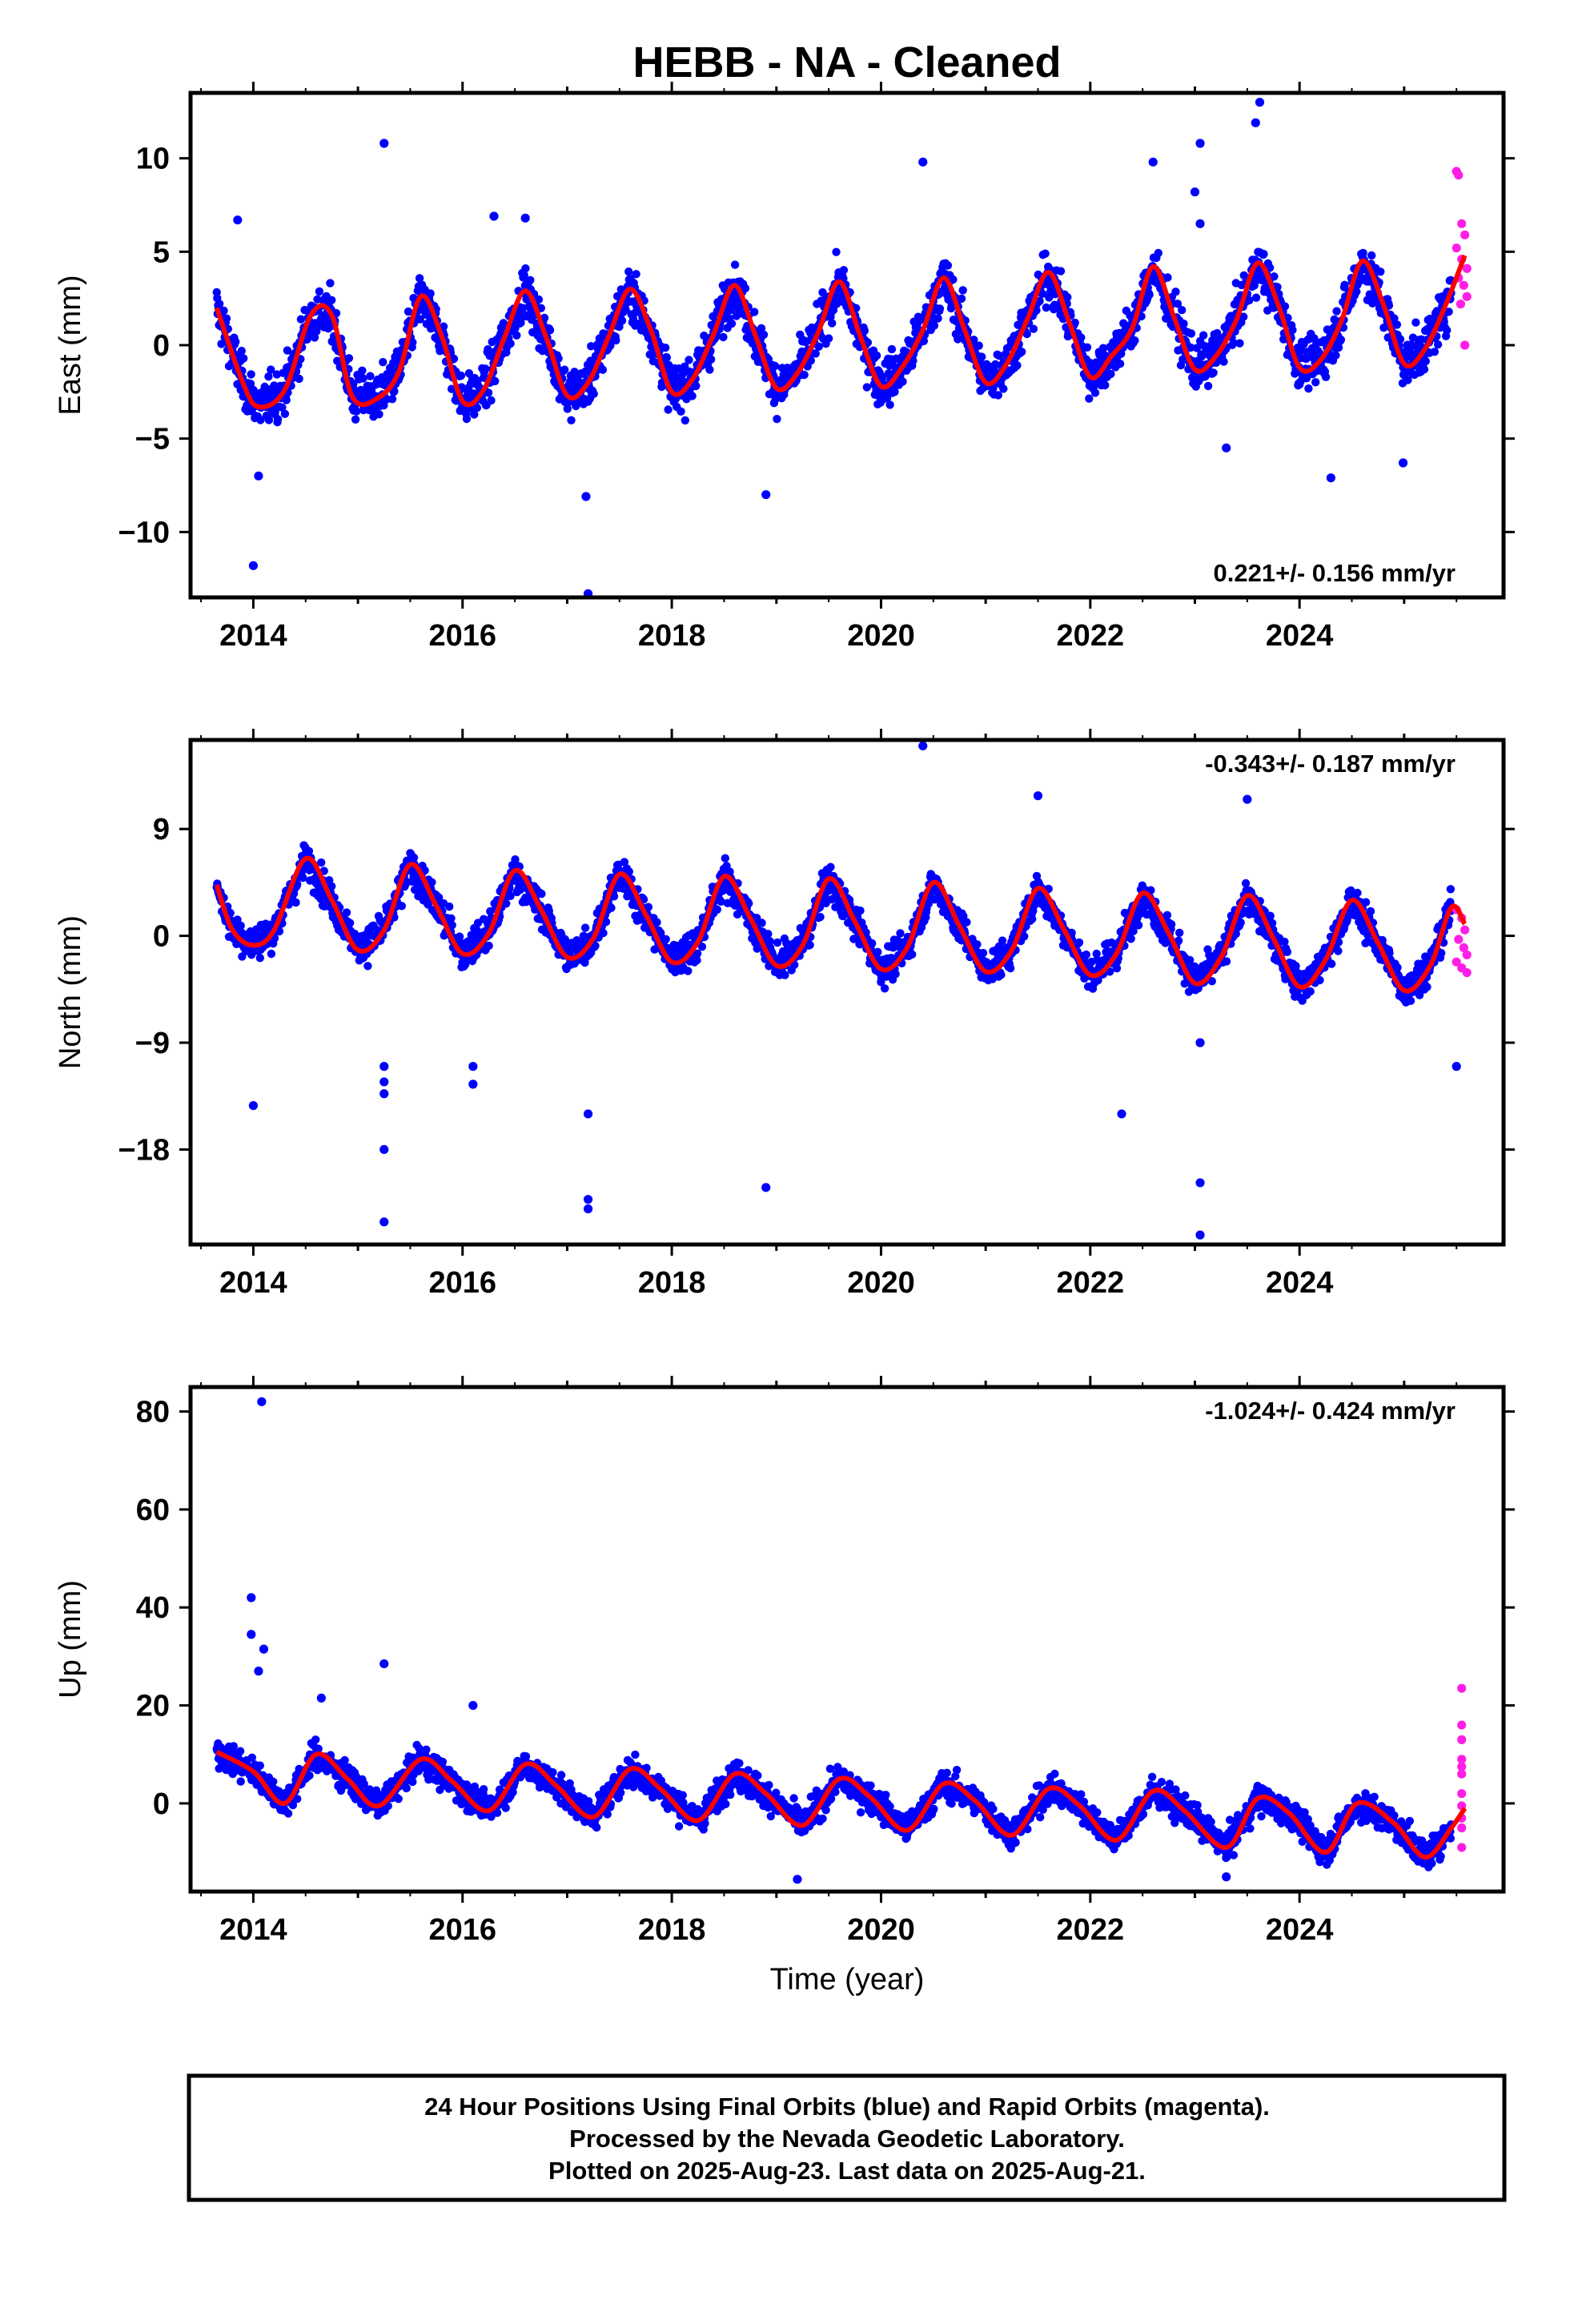  What do you see at coordinates (847, 62) in the screenshot?
I see `figure-title: HEBB - NA - Cleaned` at bounding box center [847, 62].